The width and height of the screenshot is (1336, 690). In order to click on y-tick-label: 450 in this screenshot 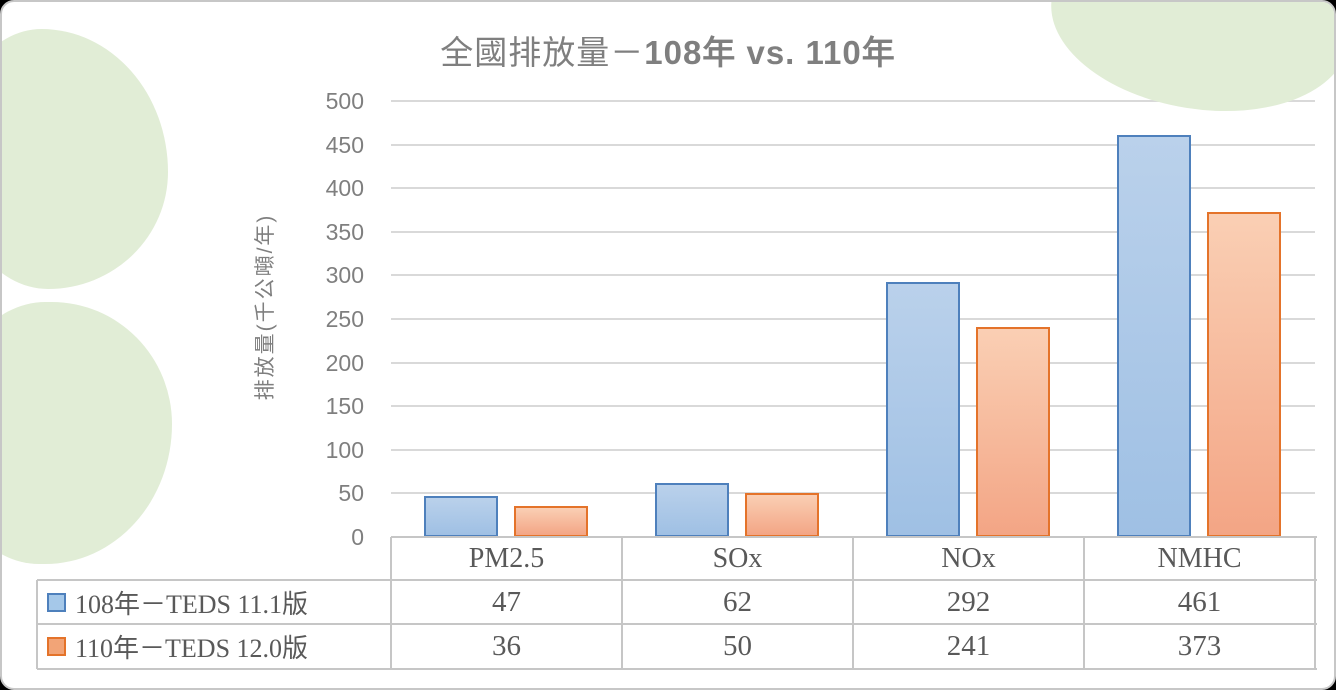, I will do `click(344, 144)`.